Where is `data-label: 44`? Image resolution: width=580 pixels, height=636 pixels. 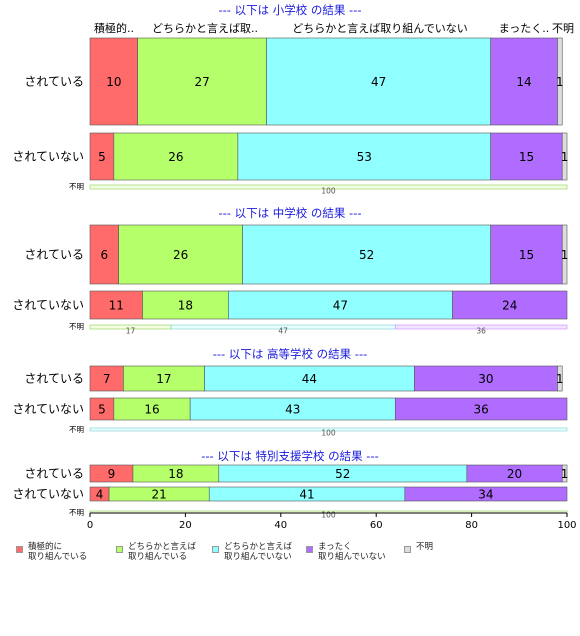
data-label: 44 is located at coordinates (309, 379).